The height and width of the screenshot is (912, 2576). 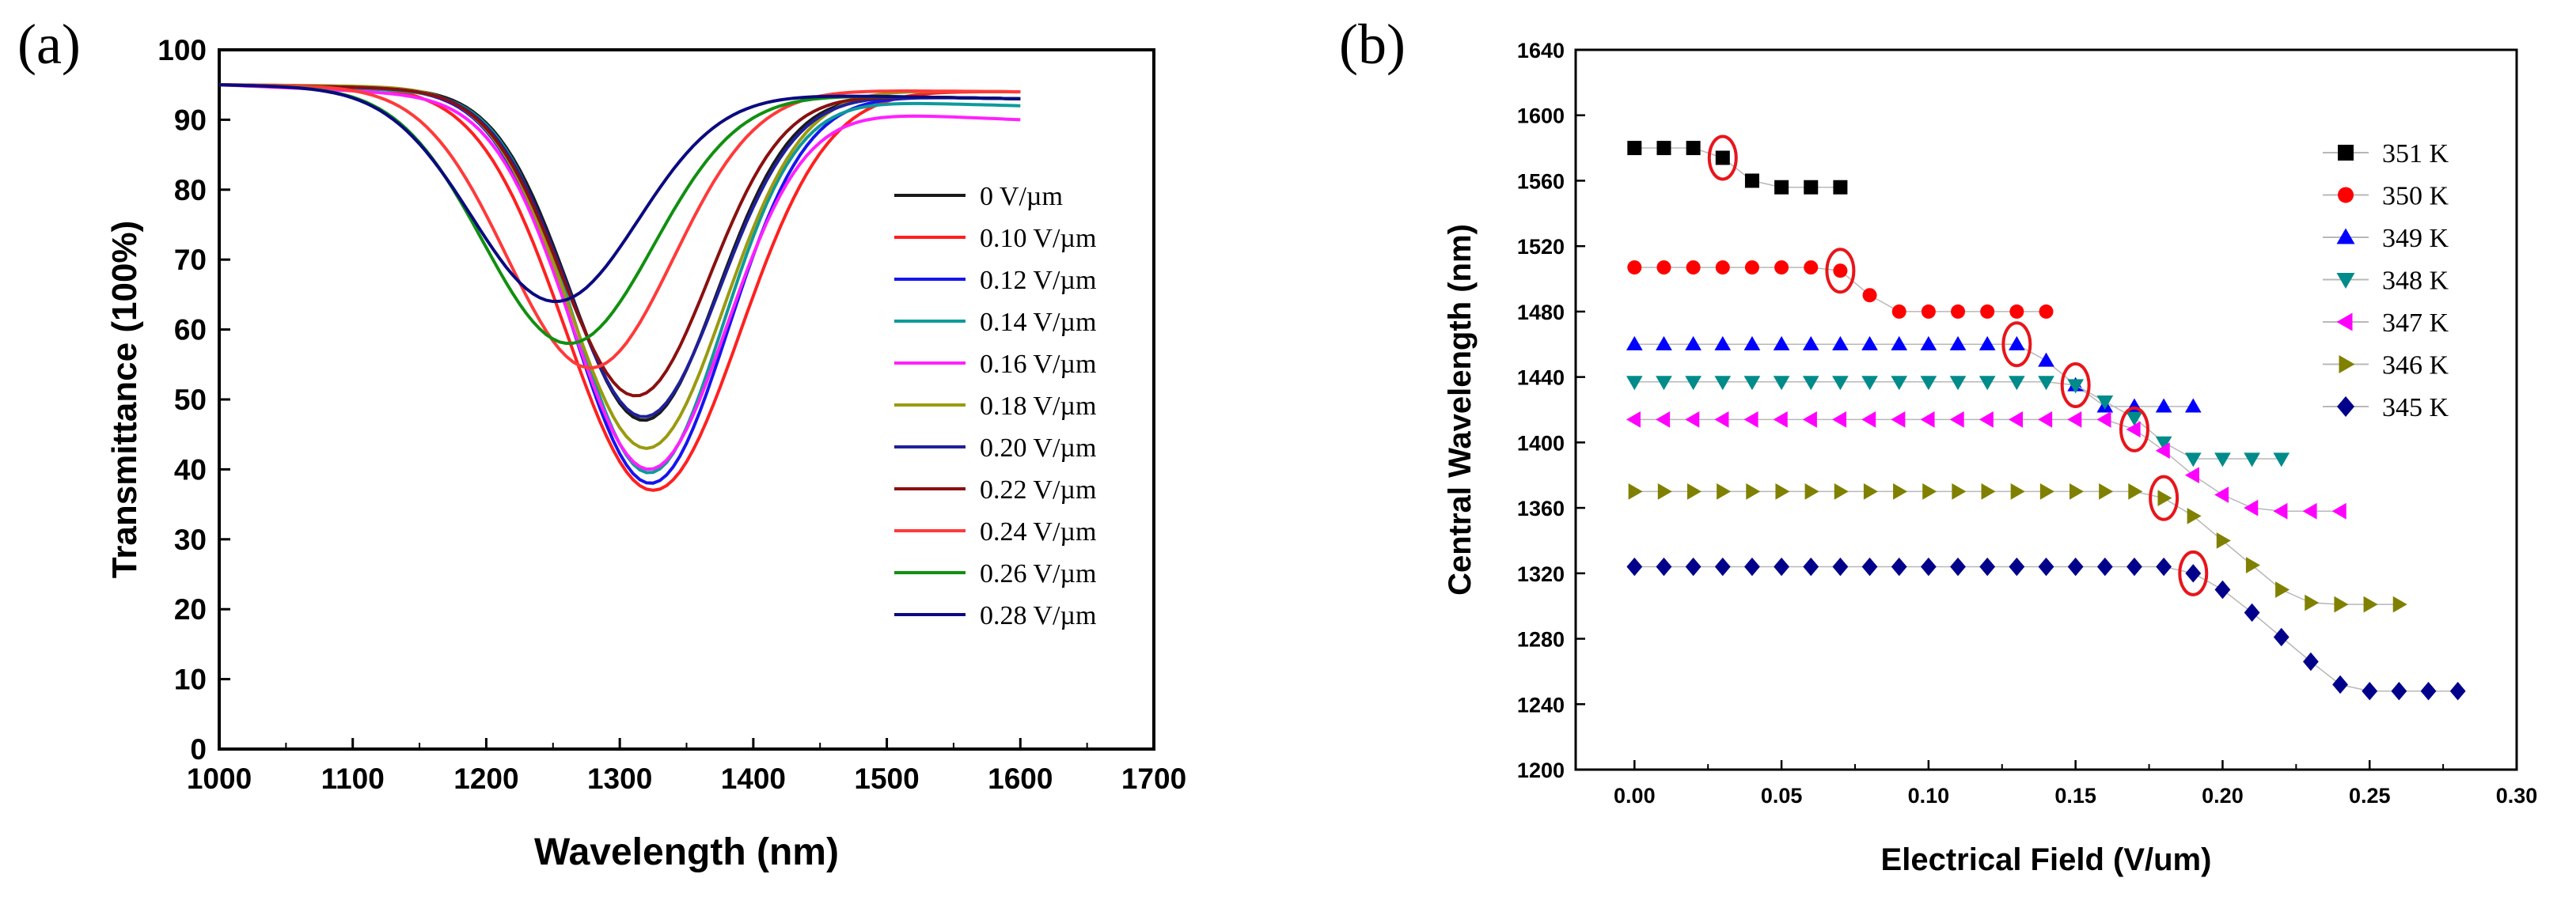 I want to click on panel-b-legend: 351 K 350 K 349 K 348 K 347 K 346 K 345 K, so click(x=2386, y=280).